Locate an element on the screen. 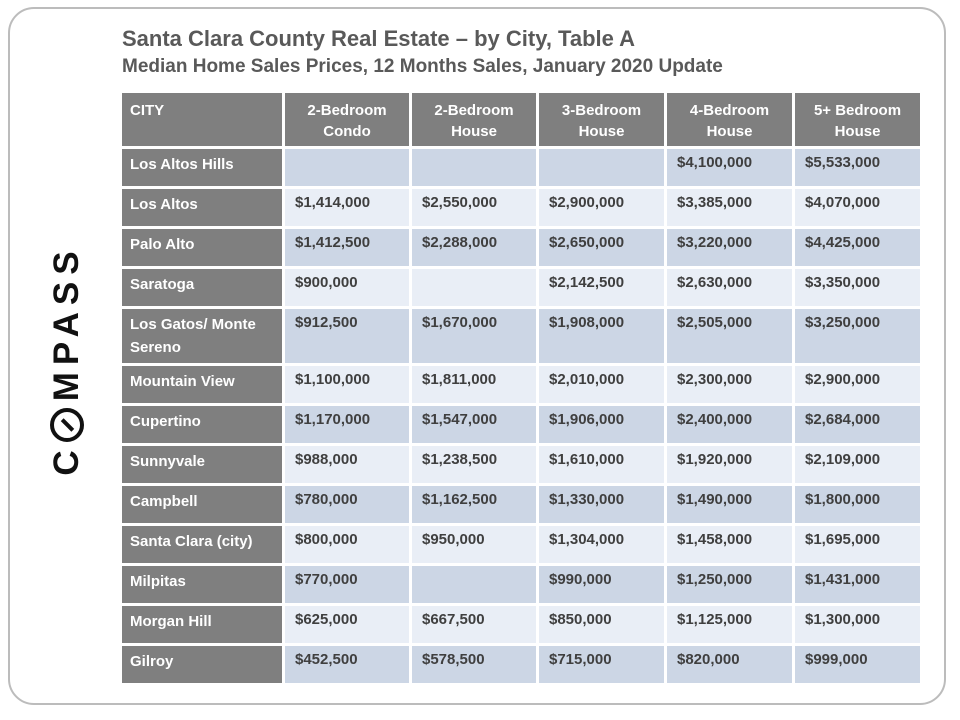 Image resolution: width=960 pixels, height=720 pixels. logo-text-mpass: MPASS is located at coordinates (66, 323).